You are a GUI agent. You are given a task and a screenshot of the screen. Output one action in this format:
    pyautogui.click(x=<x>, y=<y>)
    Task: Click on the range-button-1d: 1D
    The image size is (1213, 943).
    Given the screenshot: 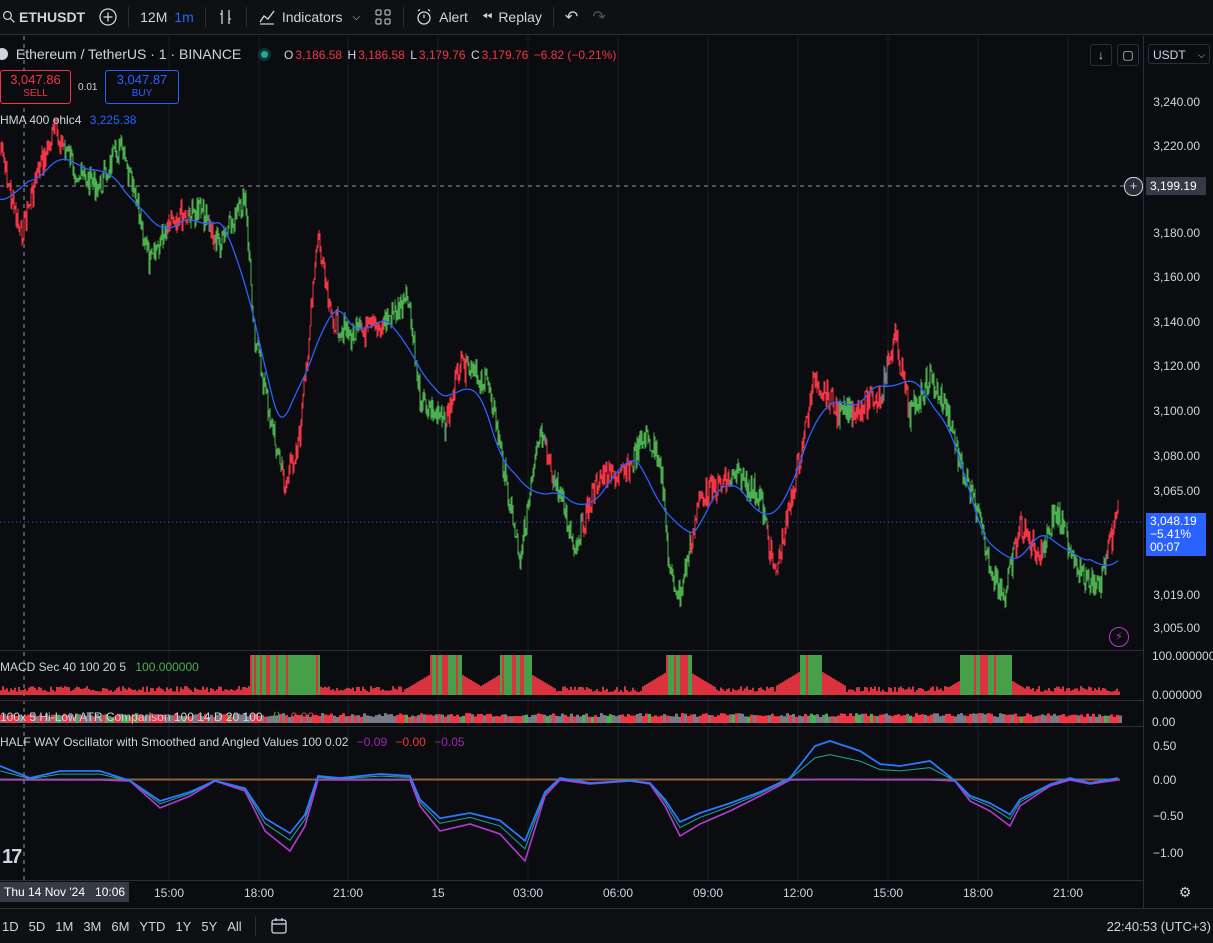 What is the action you would take?
    pyautogui.click(x=10, y=926)
    